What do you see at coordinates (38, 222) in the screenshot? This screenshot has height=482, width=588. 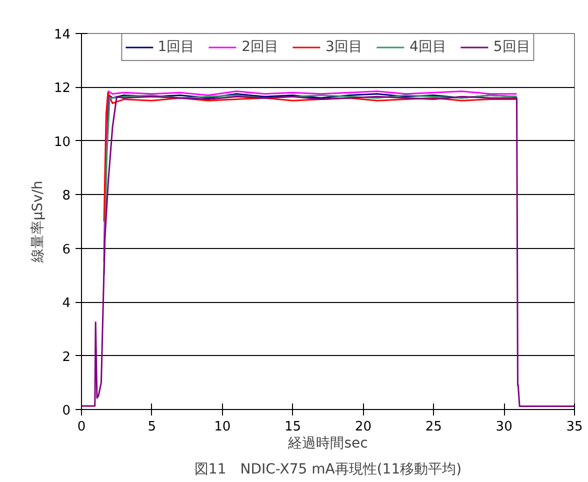 I see `y-axis-title: 線量率μSv/h` at bounding box center [38, 222].